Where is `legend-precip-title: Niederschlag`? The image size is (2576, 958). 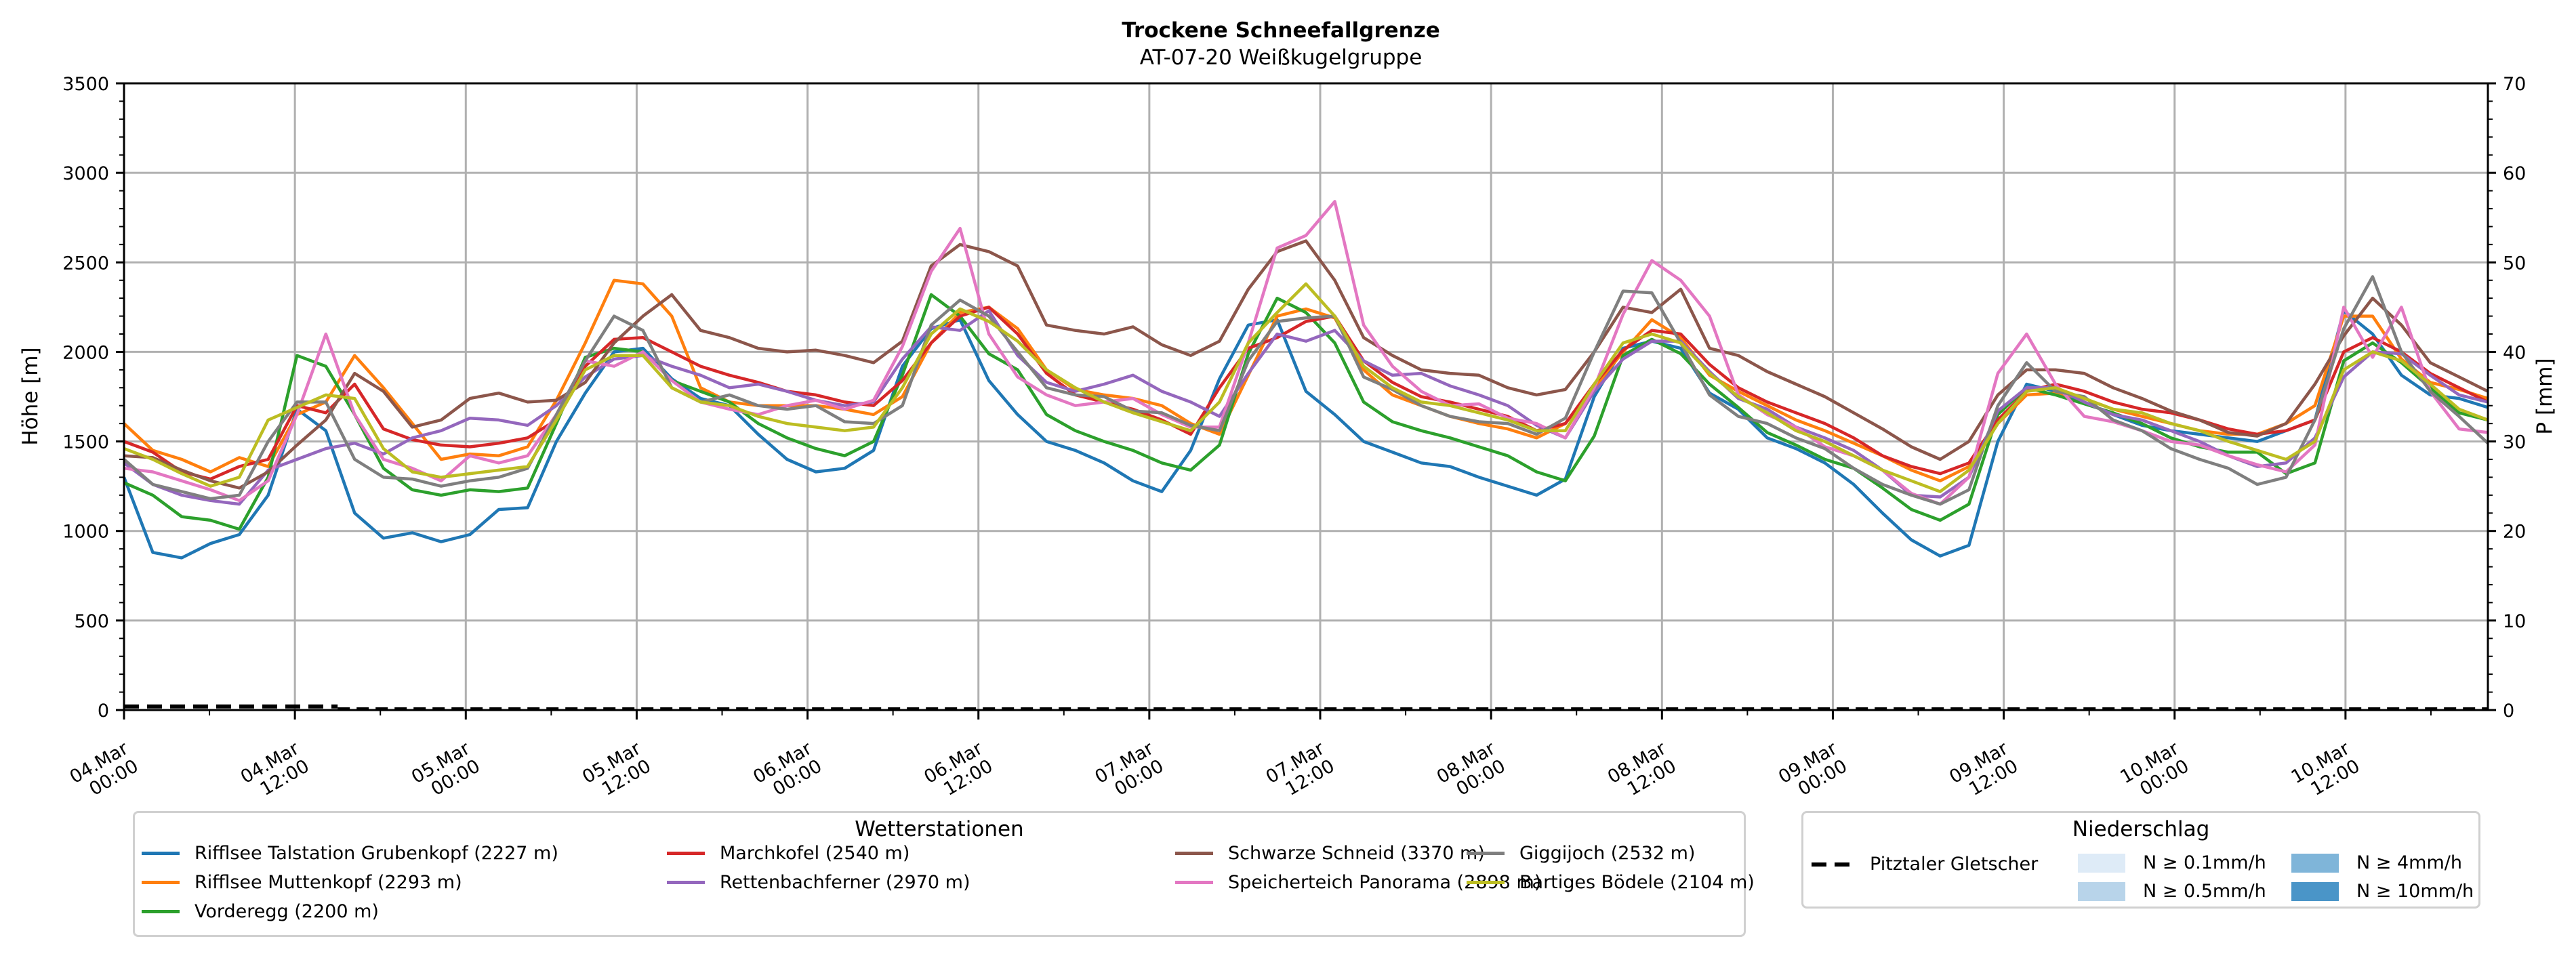 legend-precip-title: Niederschlag is located at coordinates (2141, 829).